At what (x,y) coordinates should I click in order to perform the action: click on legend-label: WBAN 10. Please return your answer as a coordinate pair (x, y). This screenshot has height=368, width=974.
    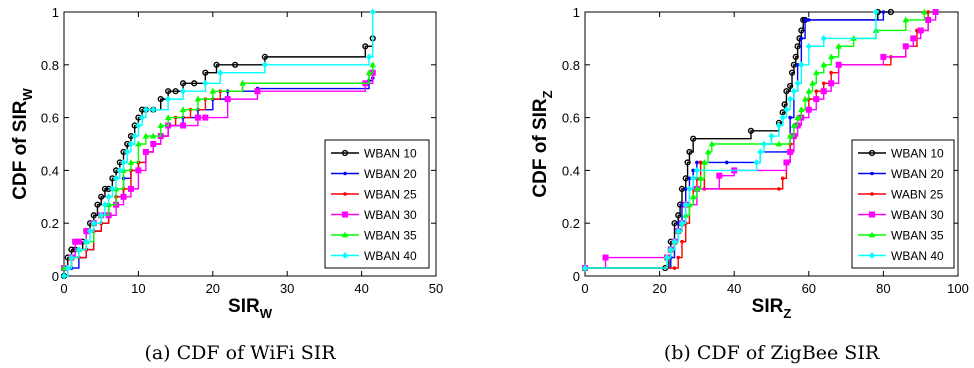
    Looking at the image, I should click on (917, 154).